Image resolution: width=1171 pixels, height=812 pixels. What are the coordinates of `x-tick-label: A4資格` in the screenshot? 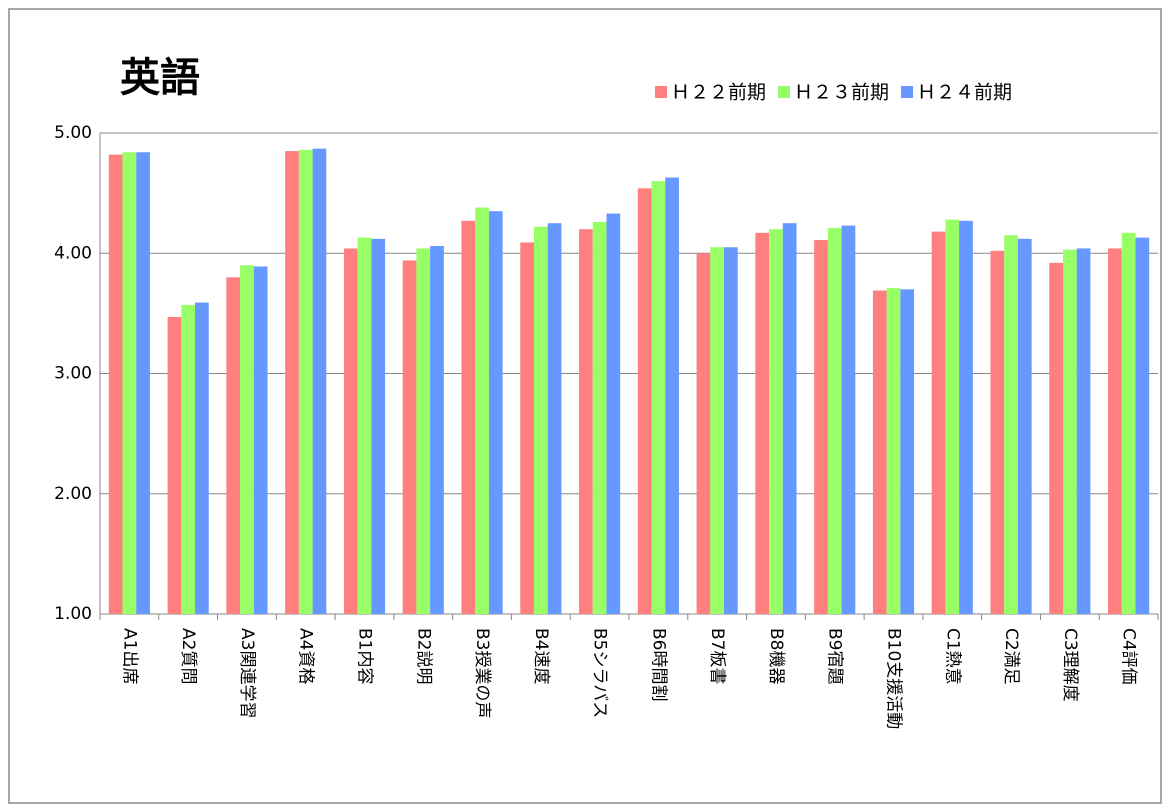 It's located at (306, 656).